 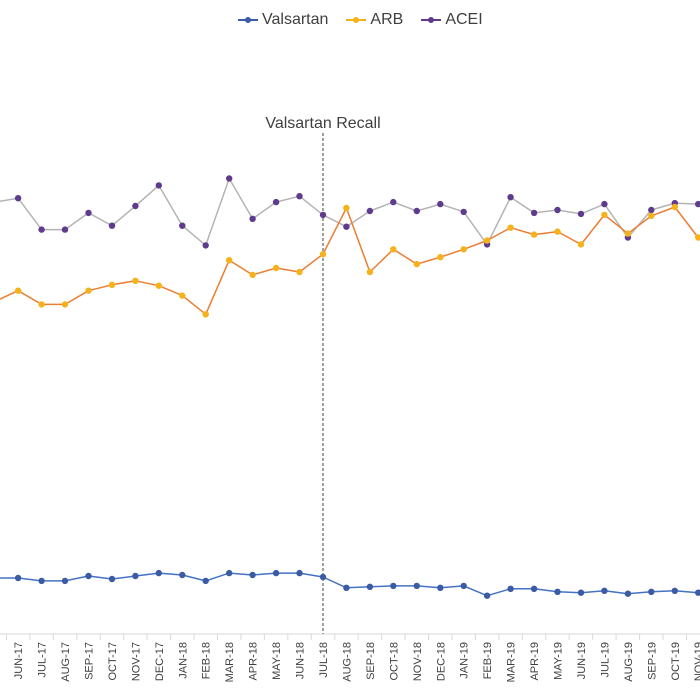 I want to click on series-valsartan, so click(x=350, y=584).